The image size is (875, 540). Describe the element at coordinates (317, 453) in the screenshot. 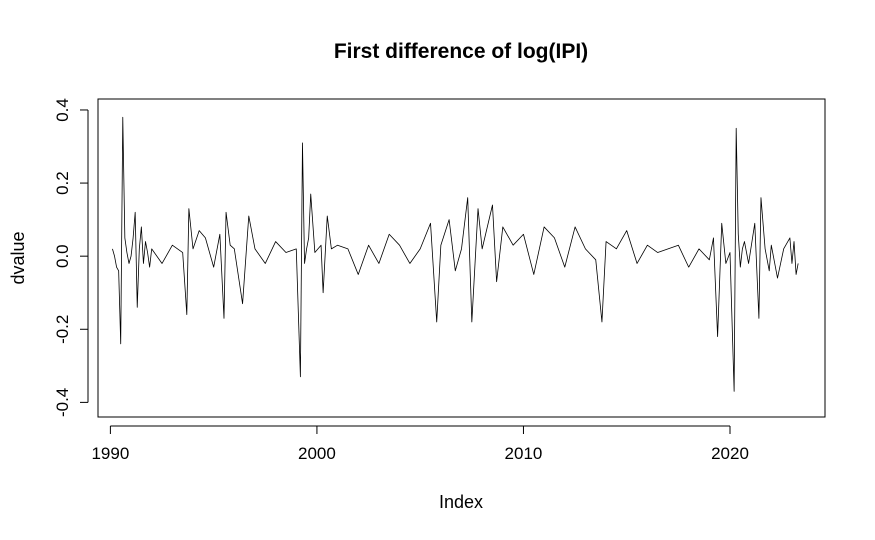

I see `x-tick-label: 2000` at that location.